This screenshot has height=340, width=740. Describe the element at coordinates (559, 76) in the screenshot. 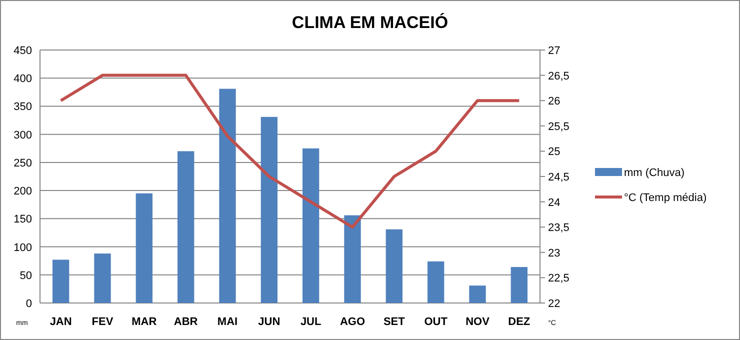

I see `y2-tick-label: 26,5` at that location.